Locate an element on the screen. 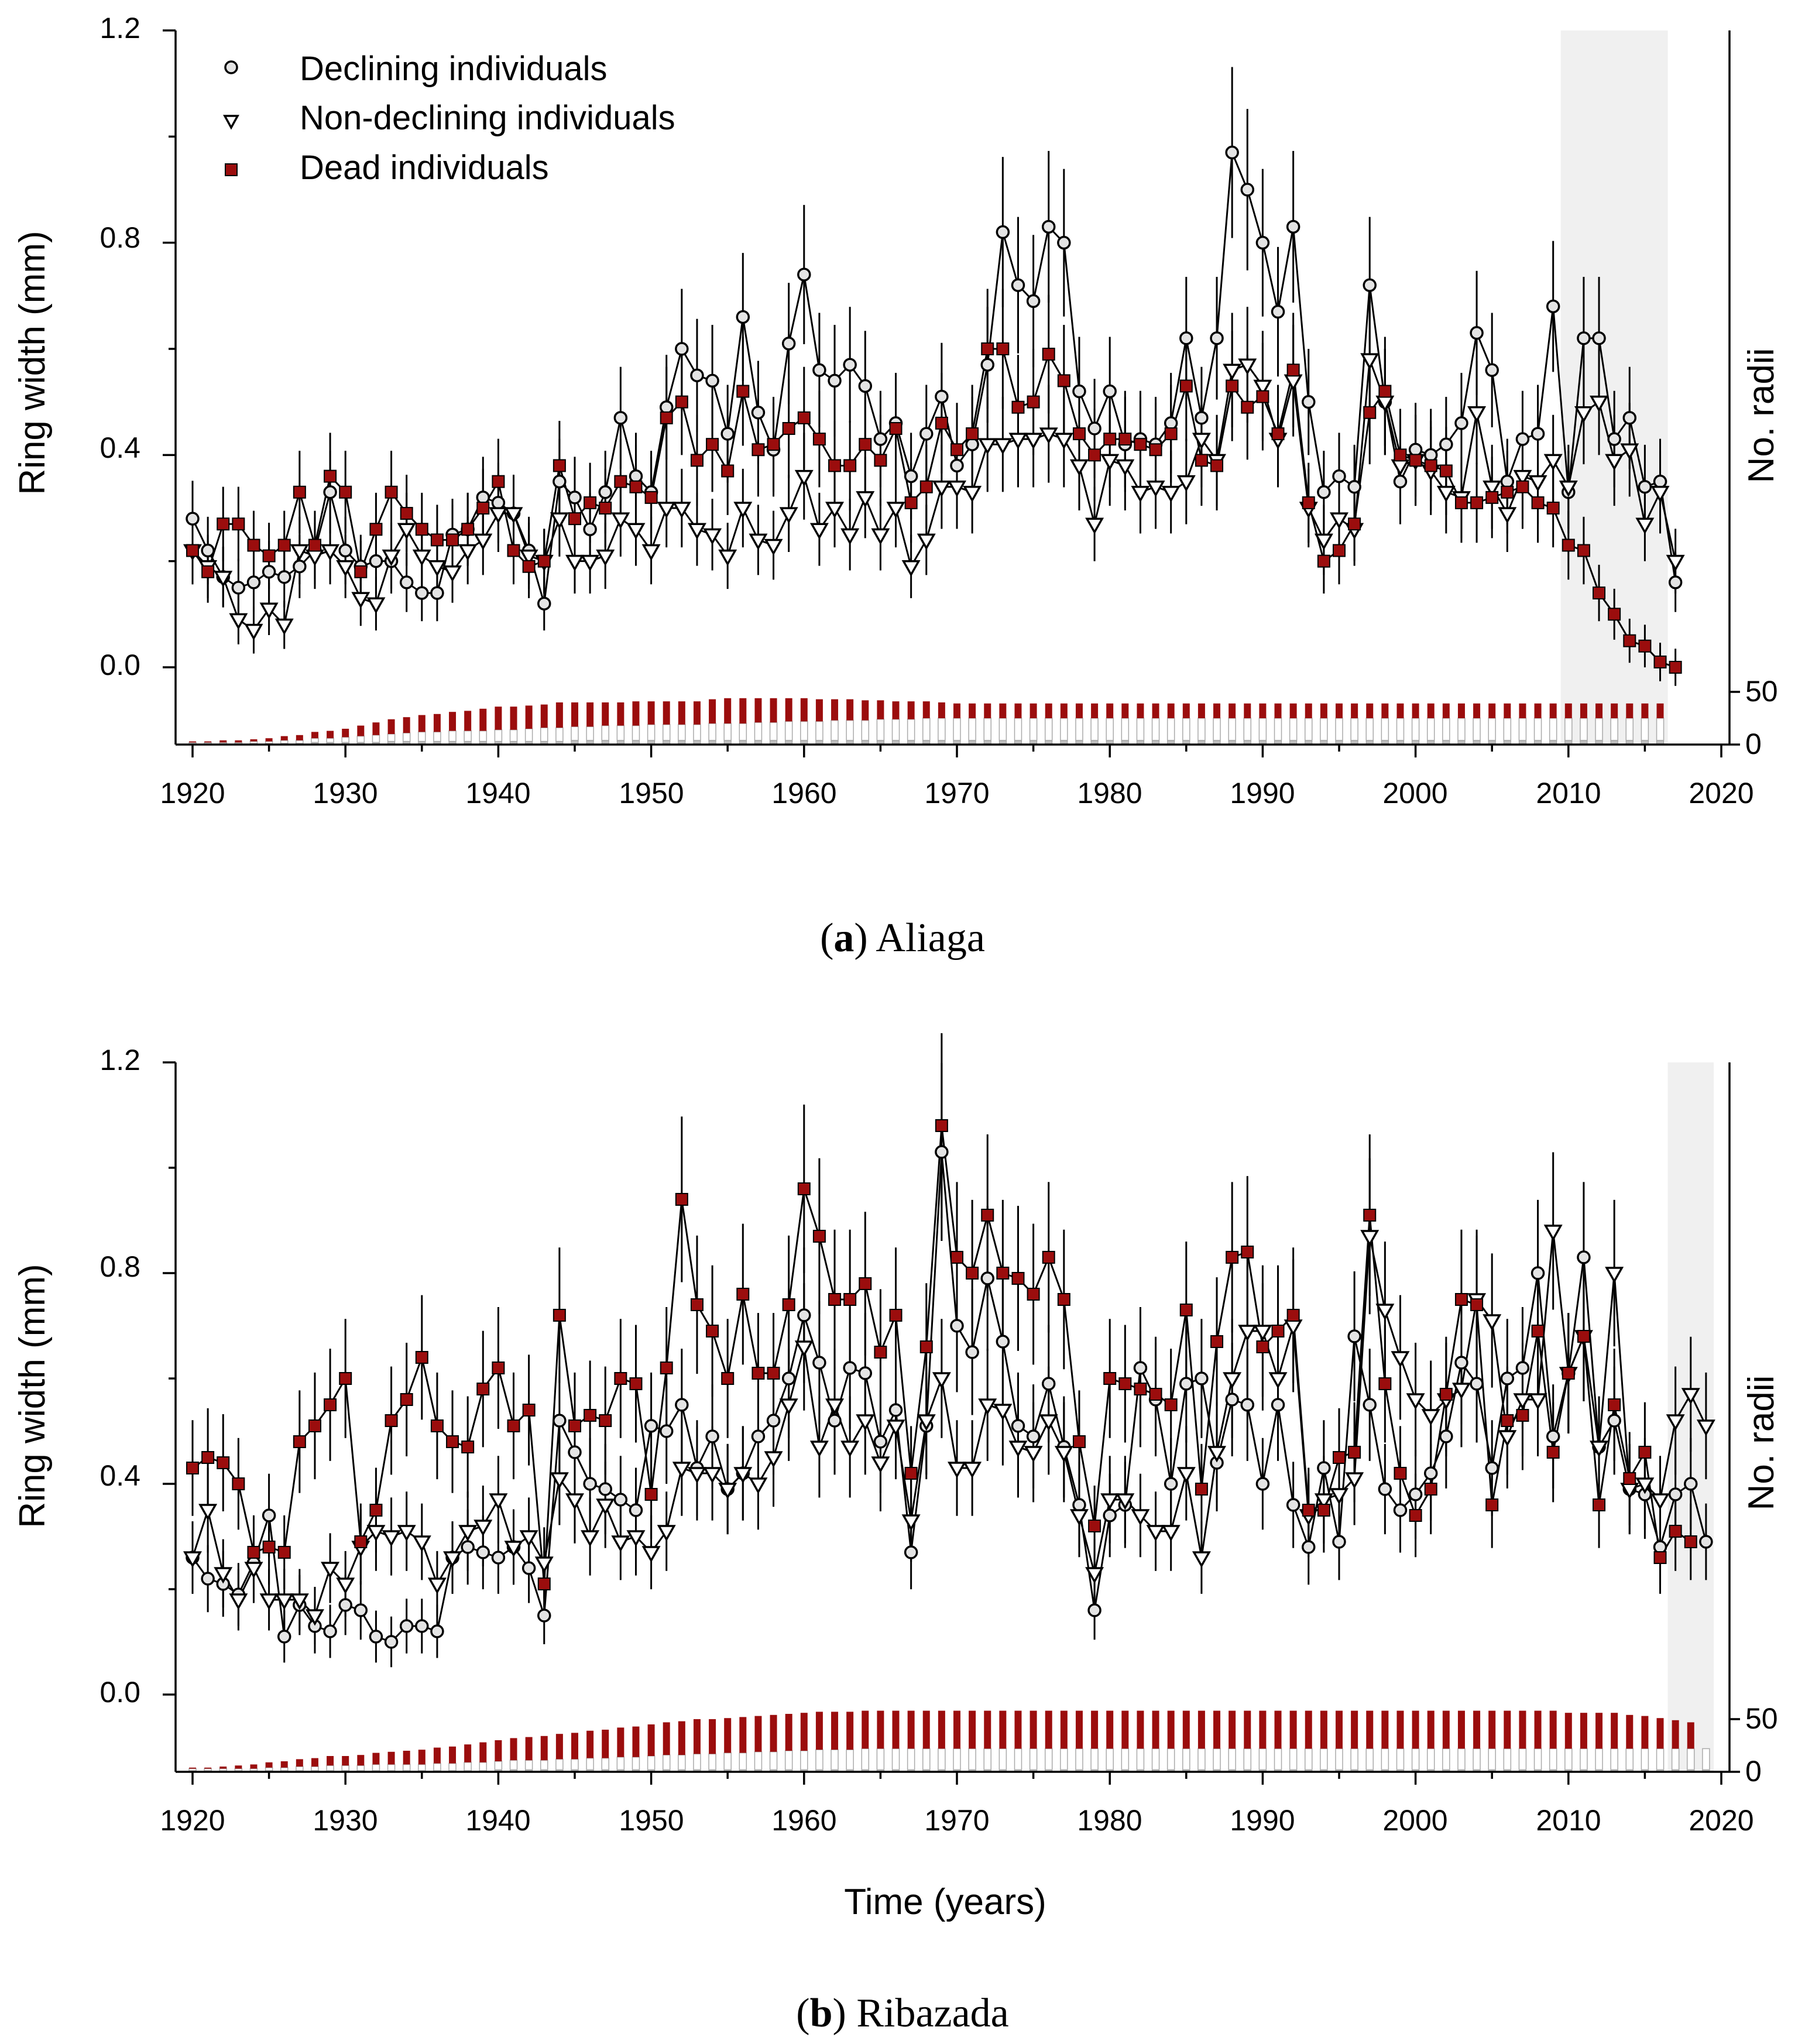 This screenshot has width=1805, height=2044. y-tick-label: 0.0 is located at coordinates (120, 1693).